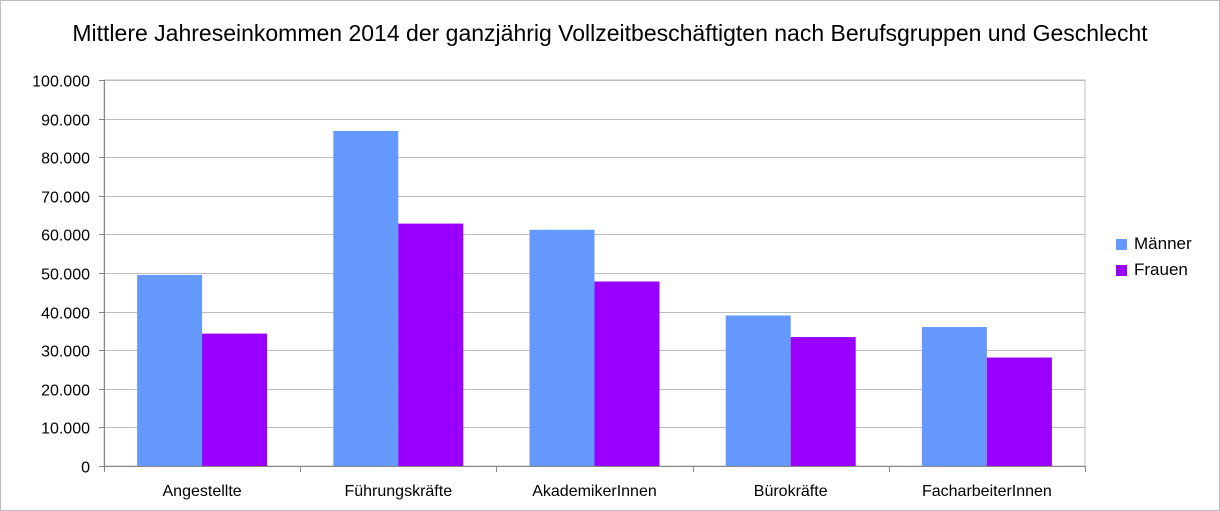 The width and height of the screenshot is (1220, 511). Describe the element at coordinates (85, 468) in the screenshot. I see `y-tick-label: 0` at that location.